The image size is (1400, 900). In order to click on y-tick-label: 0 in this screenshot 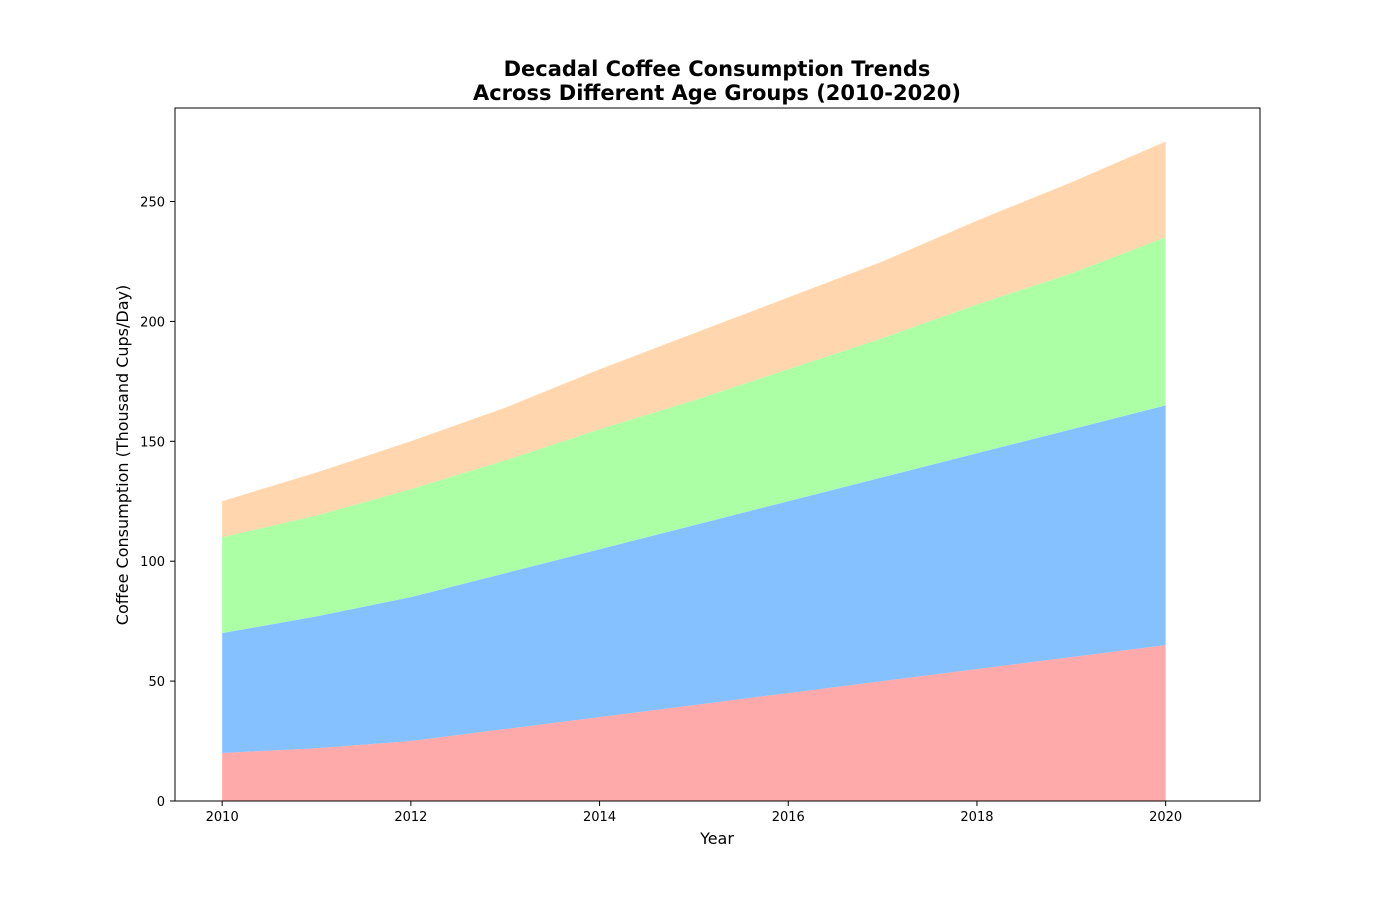, I will do `click(161, 802)`.